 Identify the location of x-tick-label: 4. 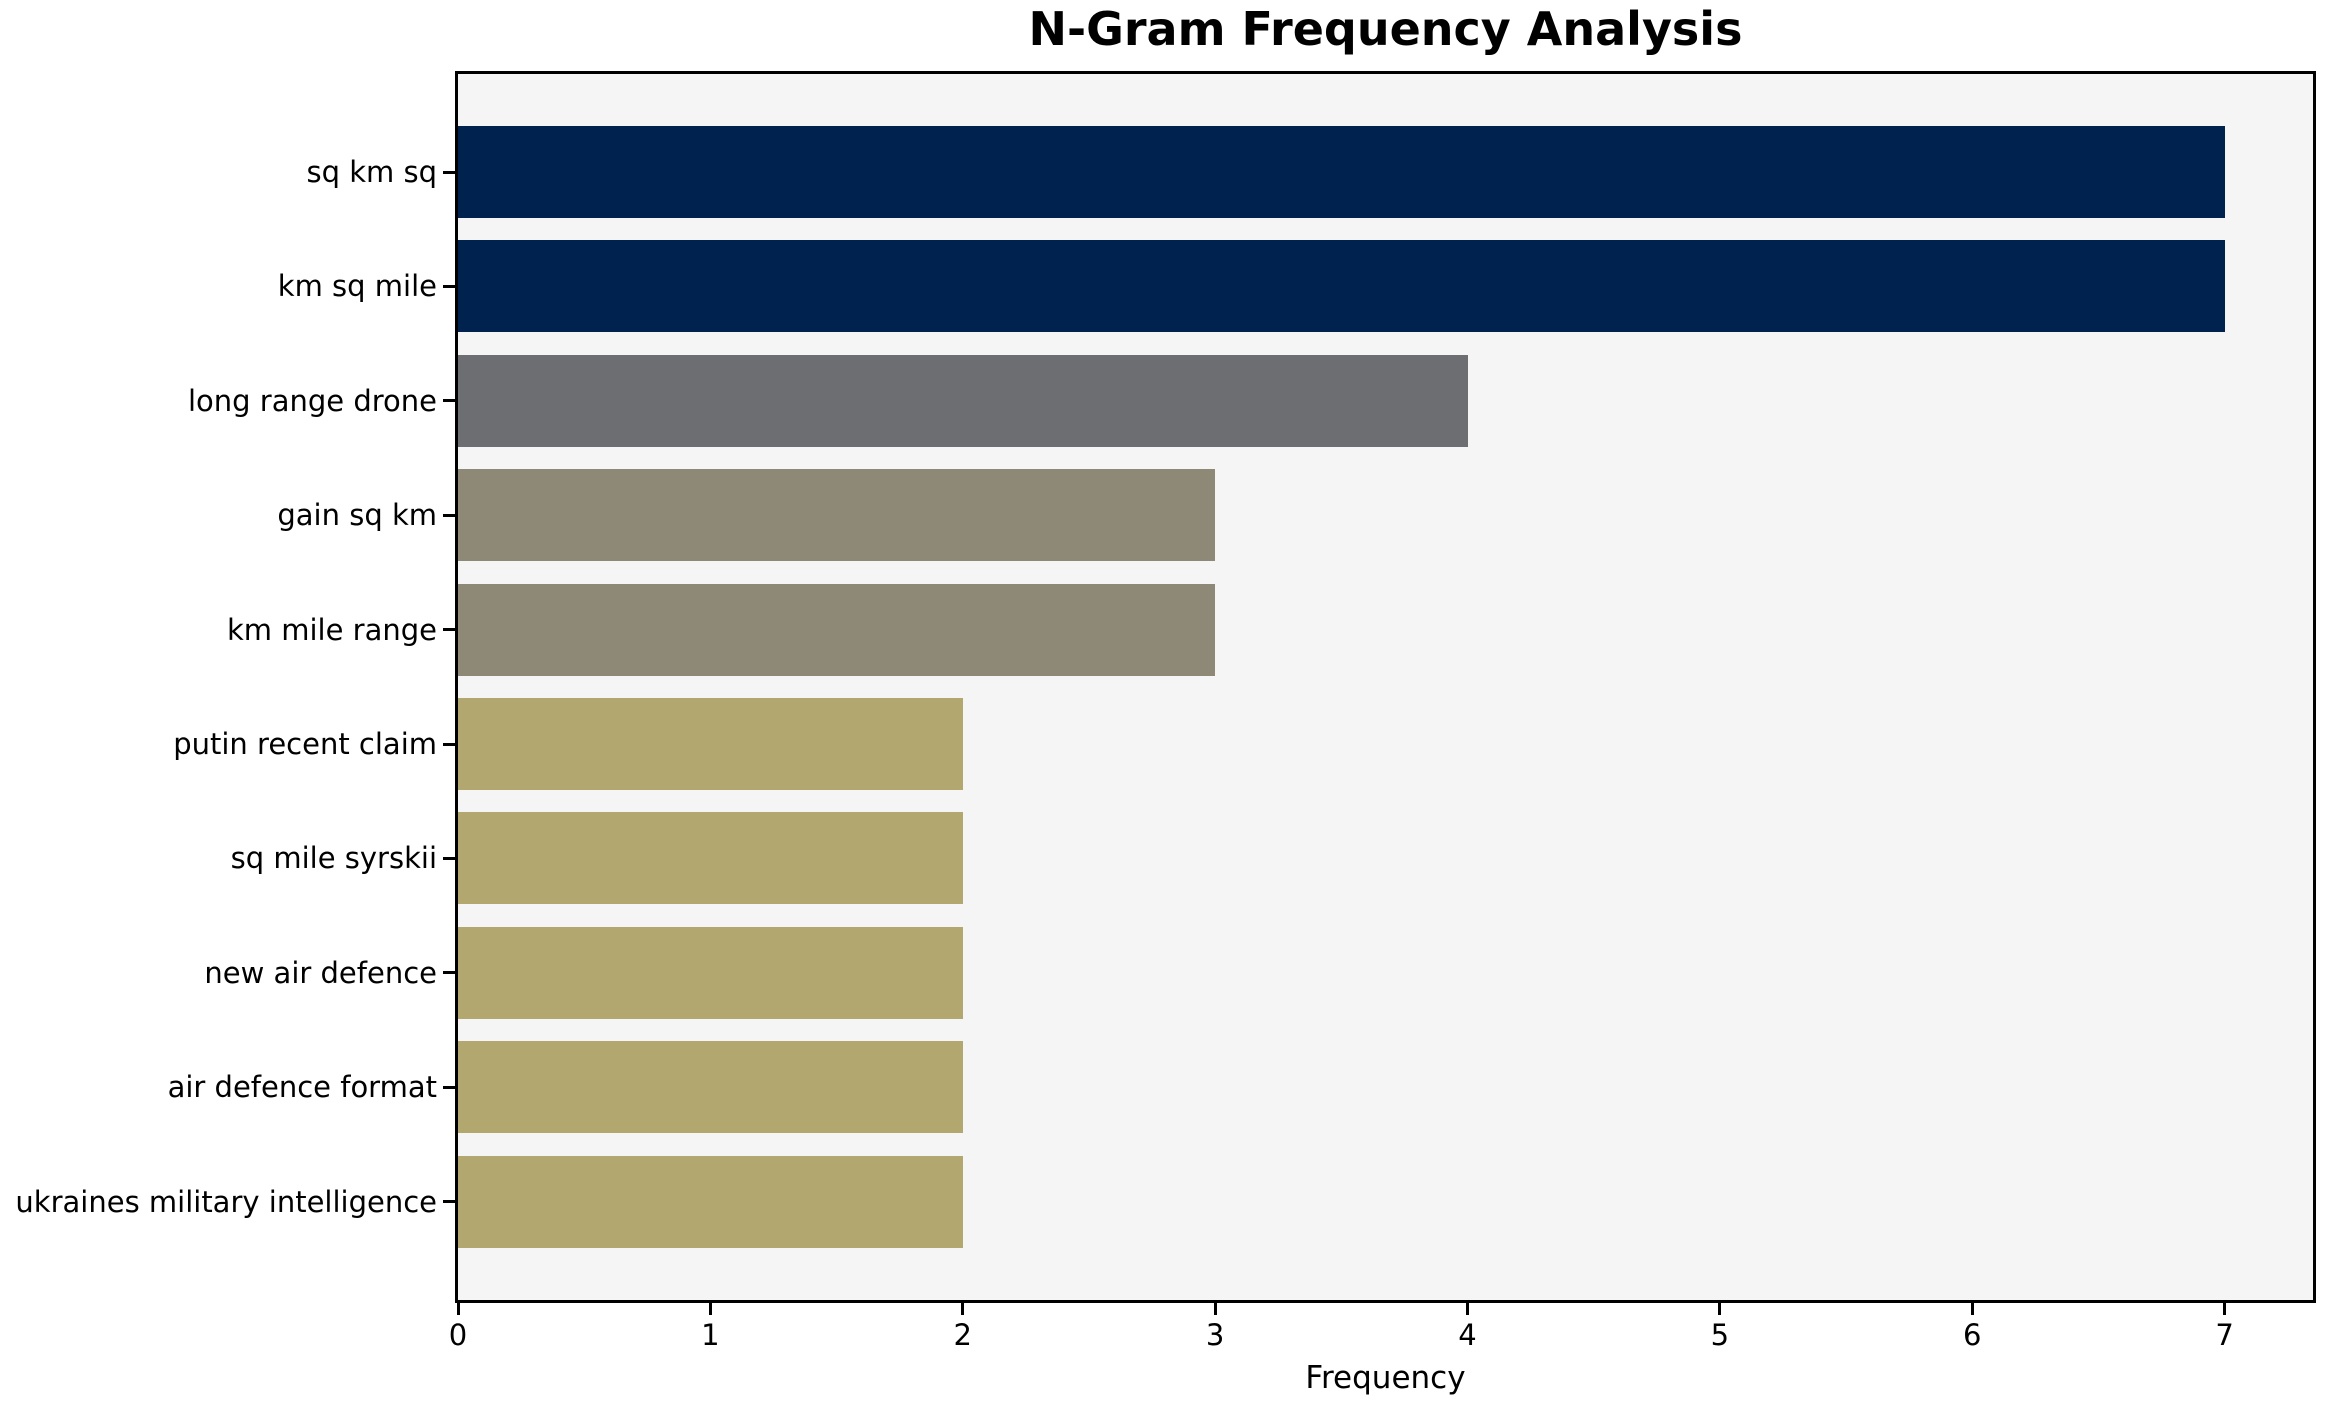
(1467, 1335).